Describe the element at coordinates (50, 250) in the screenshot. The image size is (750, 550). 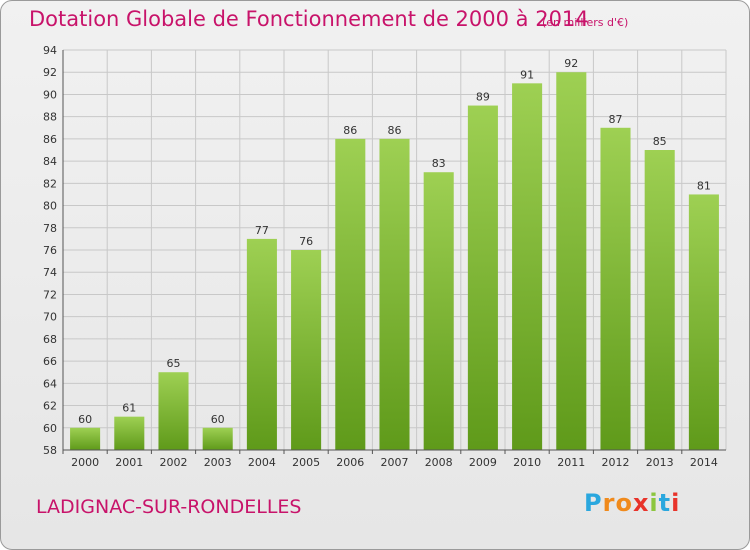
I see `y-tick-label: 76` at that location.